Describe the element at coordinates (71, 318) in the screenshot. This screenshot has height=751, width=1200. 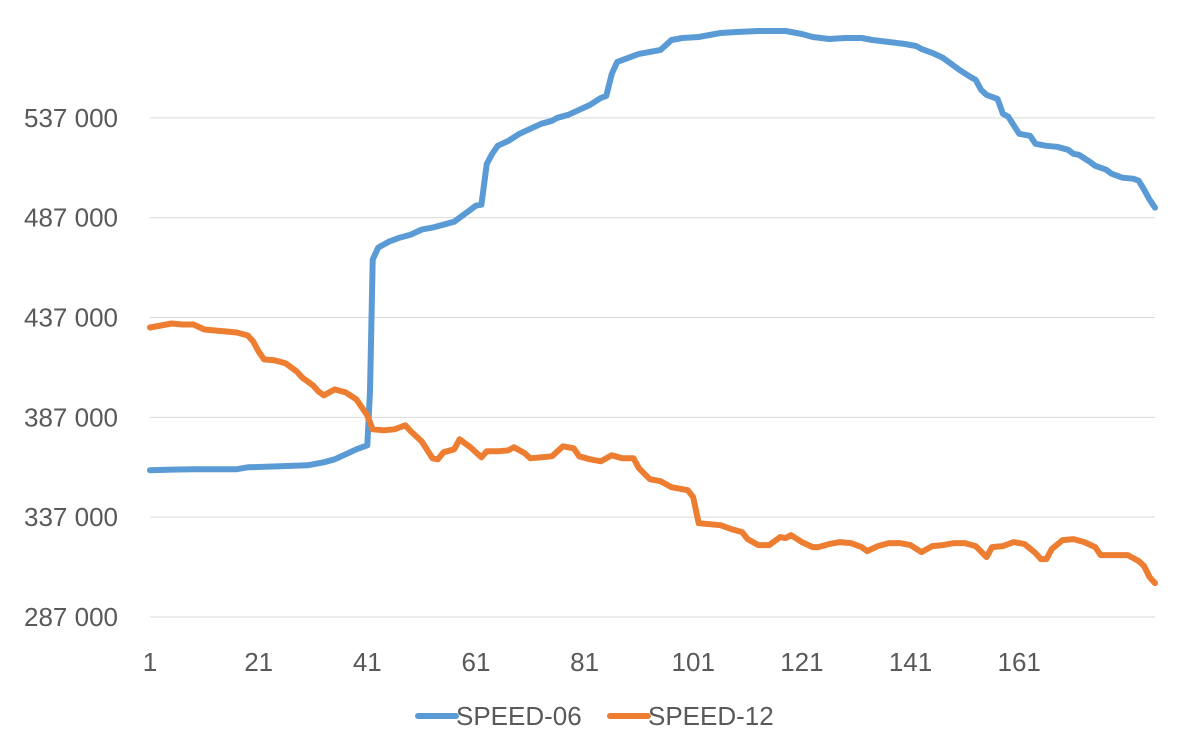
I see `y-tick-label: 437 000` at that location.